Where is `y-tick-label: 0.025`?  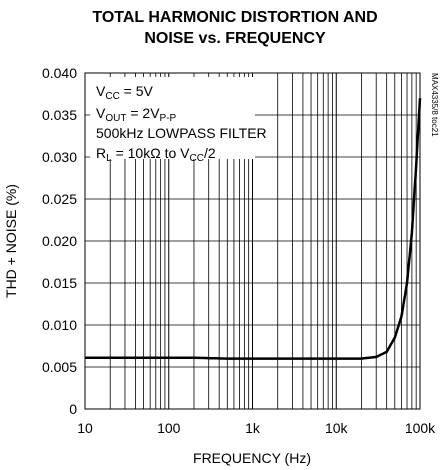 y-tick-label: 0.025 is located at coordinates (59, 199).